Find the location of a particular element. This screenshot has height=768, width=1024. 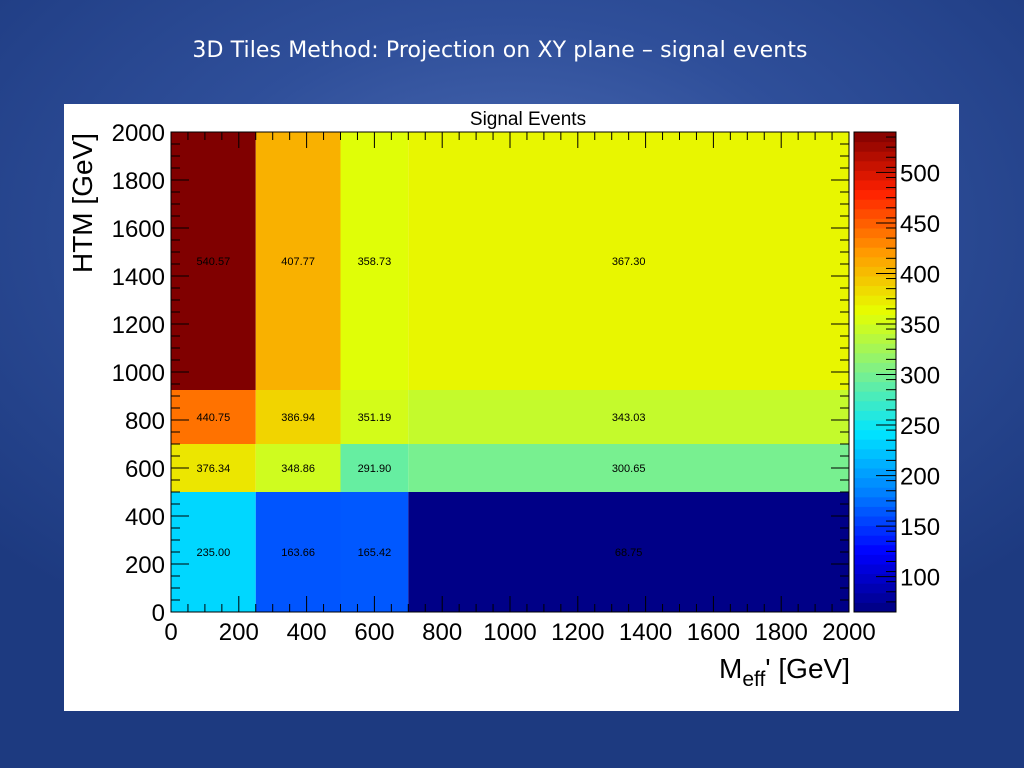

cell-value-label: 440.75 is located at coordinates (214, 418).